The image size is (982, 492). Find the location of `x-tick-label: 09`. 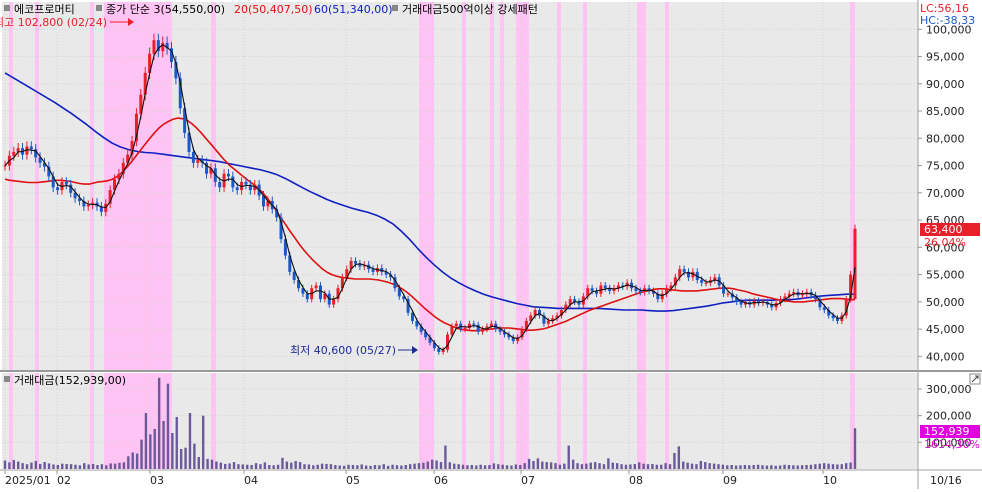

x-tick-label: 09 is located at coordinates (730, 480).